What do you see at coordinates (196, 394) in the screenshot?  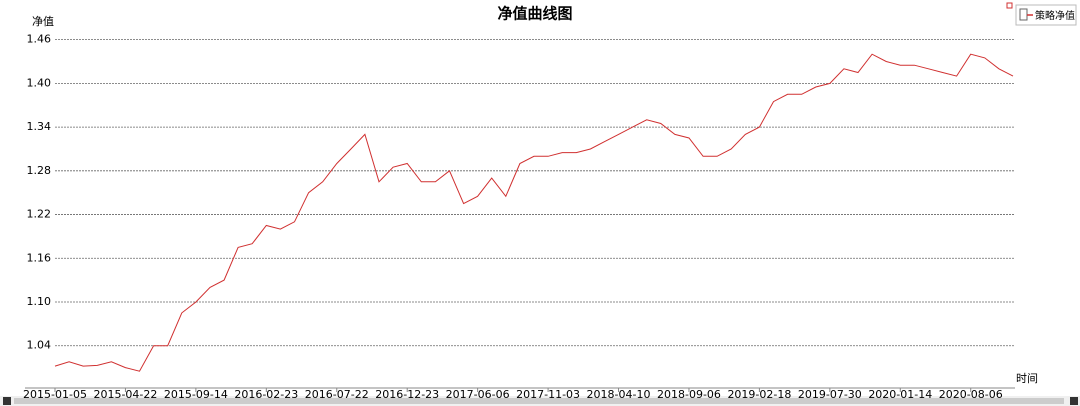 I see `x-tick-label: 2015-09-14` at bounding box center [196, 394].